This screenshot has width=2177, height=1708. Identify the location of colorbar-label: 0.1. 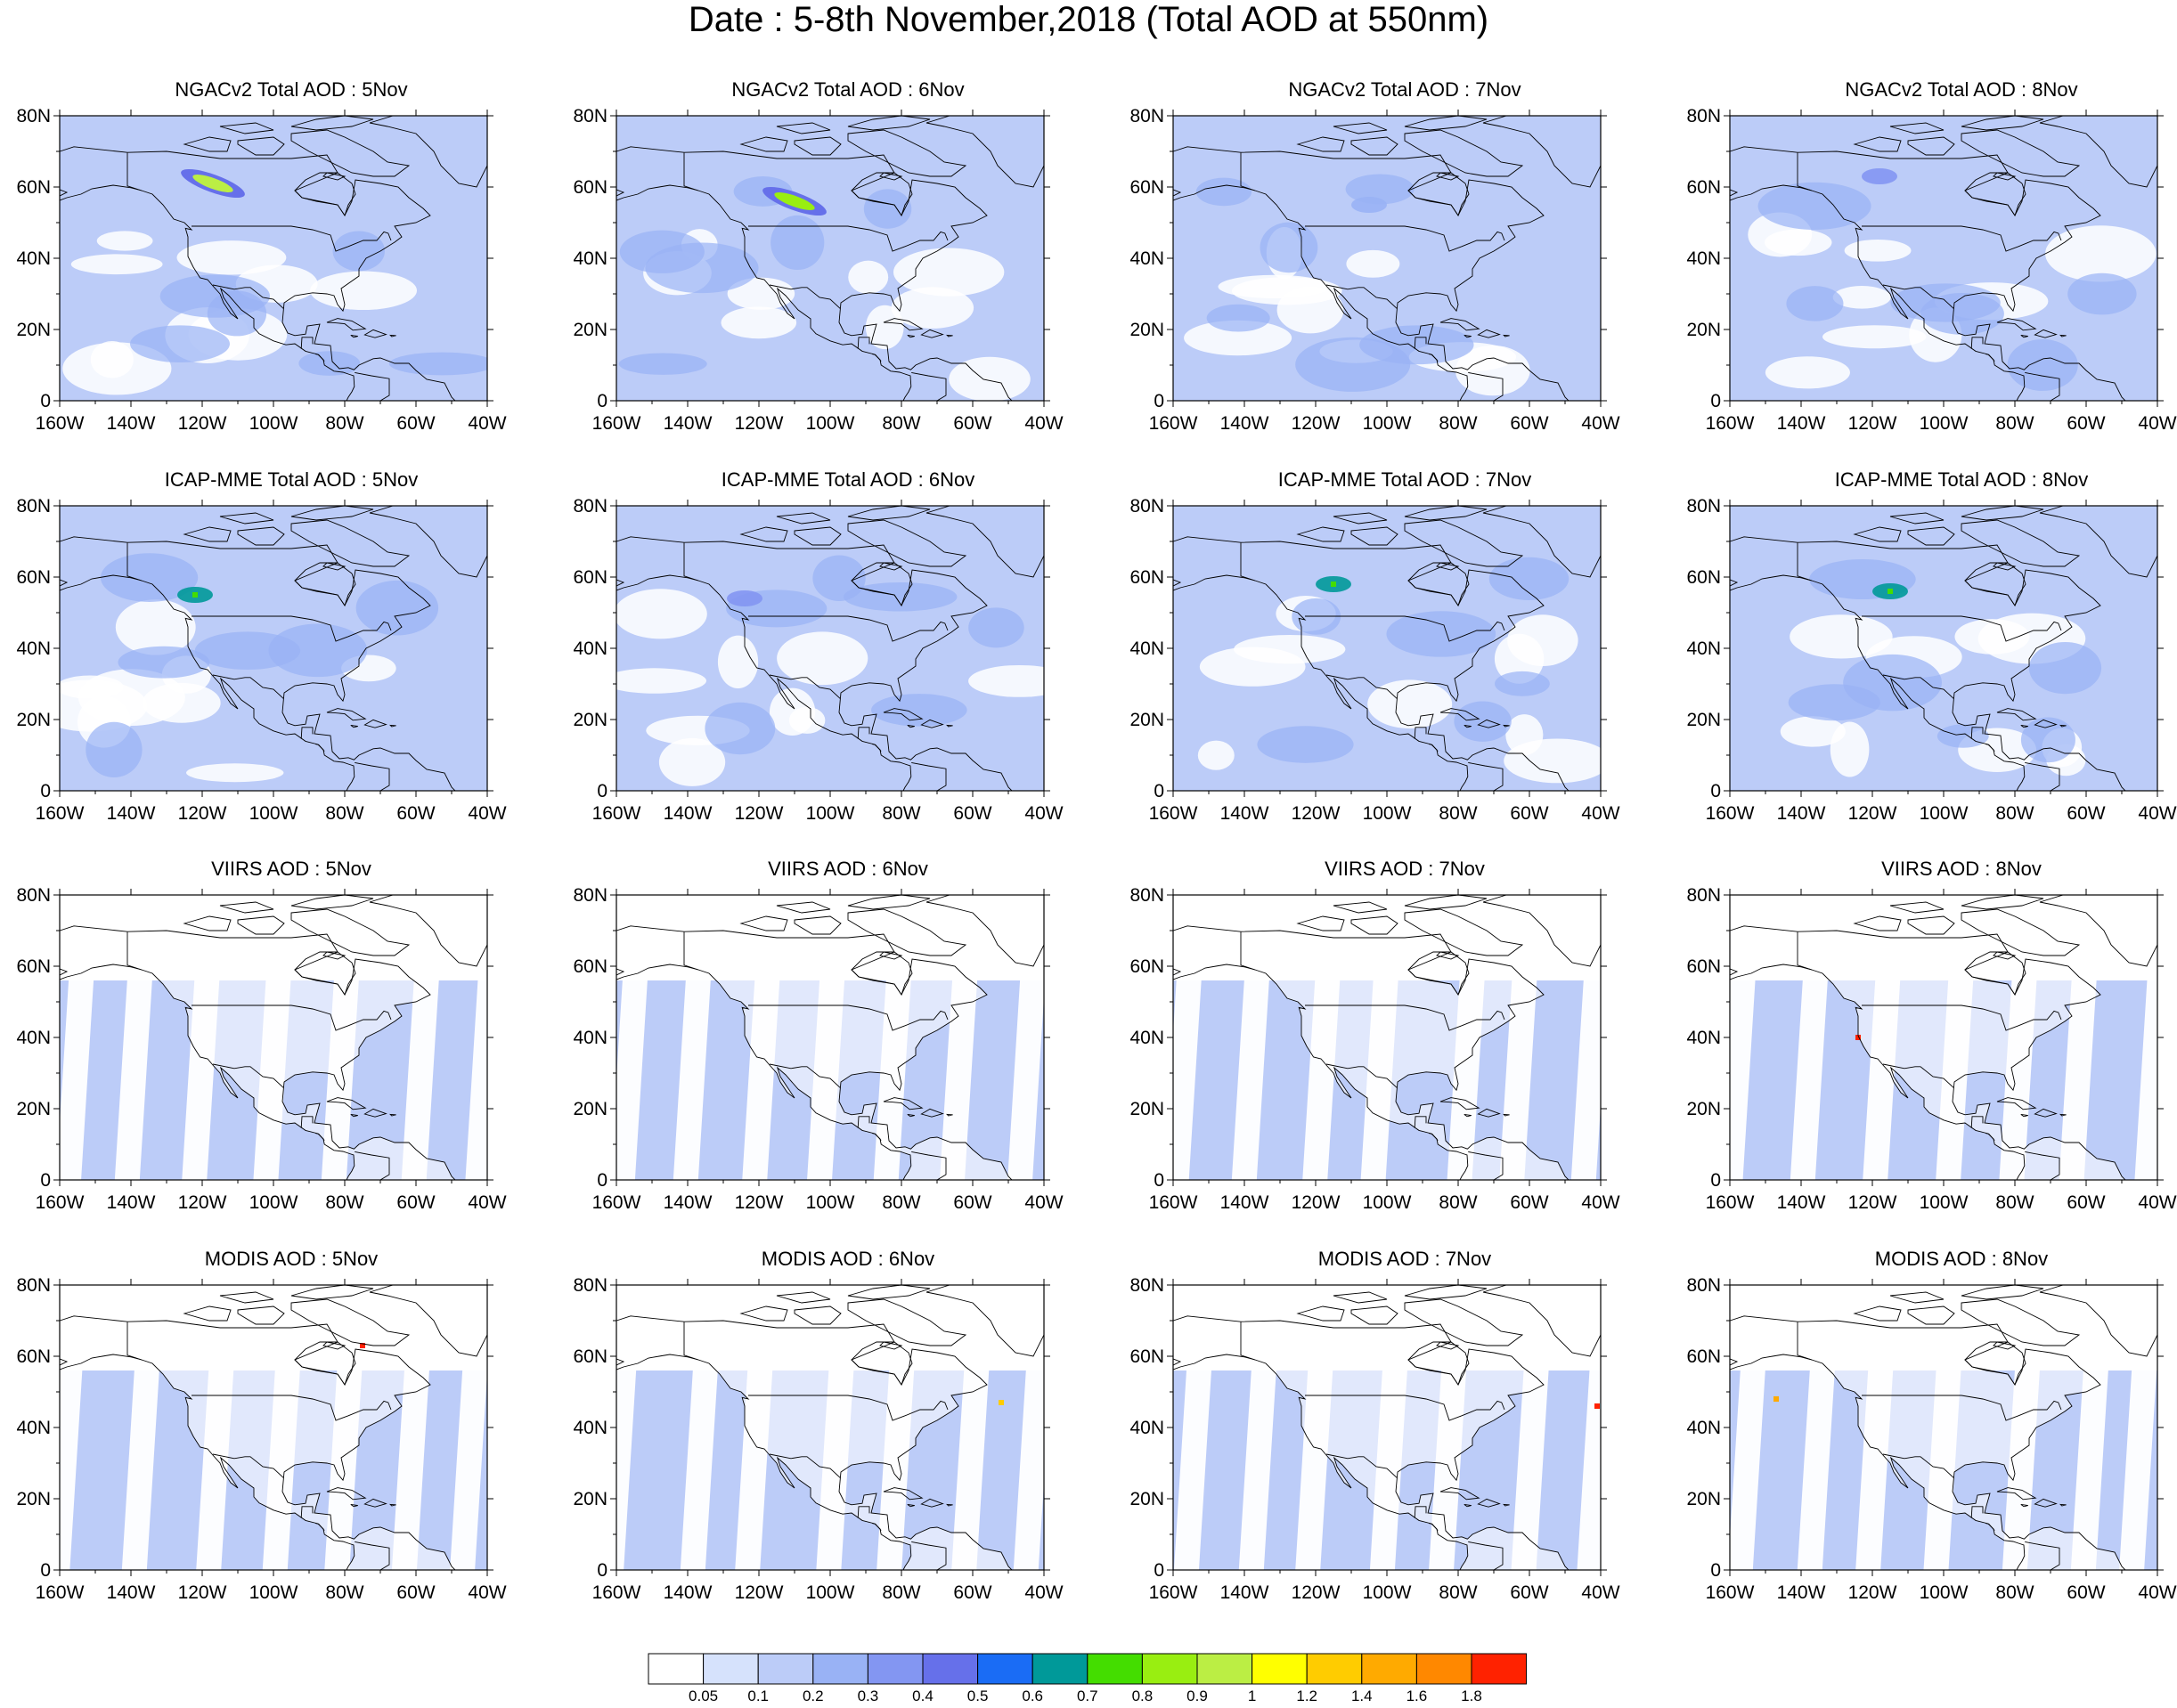
(758, 1696).